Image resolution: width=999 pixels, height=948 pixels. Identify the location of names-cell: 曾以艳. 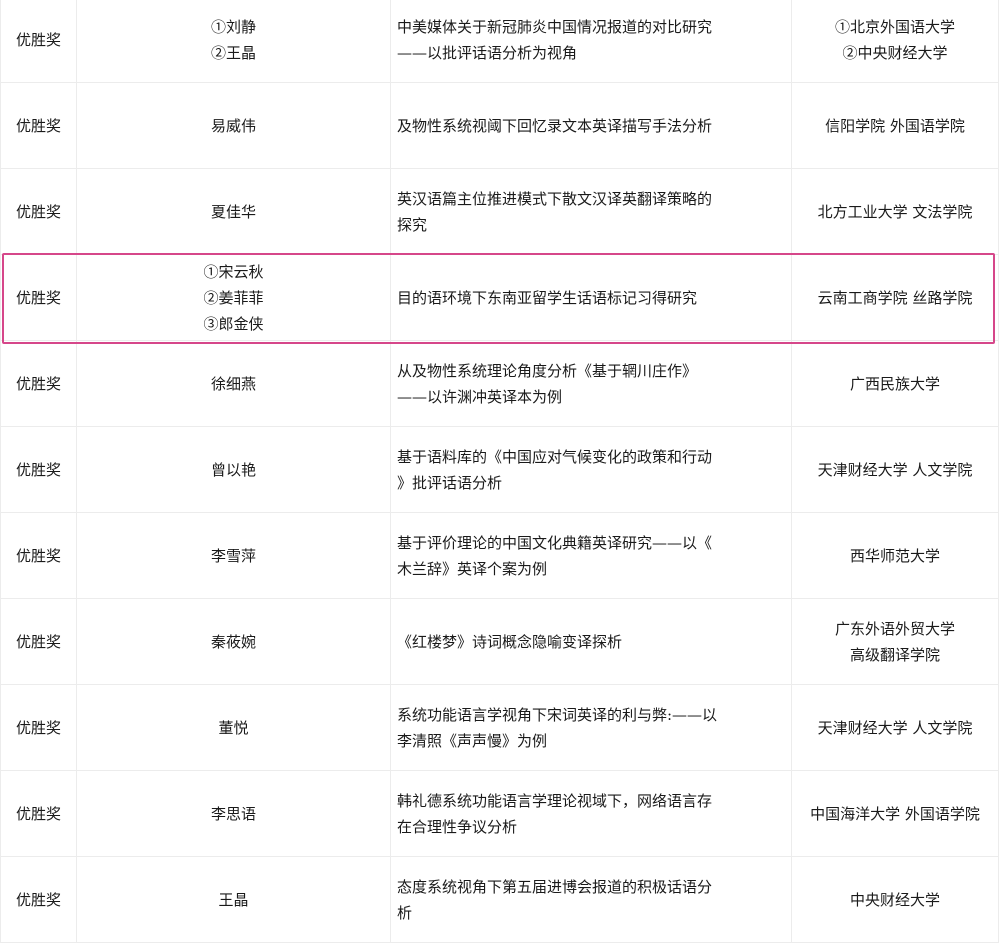
(233, 469).